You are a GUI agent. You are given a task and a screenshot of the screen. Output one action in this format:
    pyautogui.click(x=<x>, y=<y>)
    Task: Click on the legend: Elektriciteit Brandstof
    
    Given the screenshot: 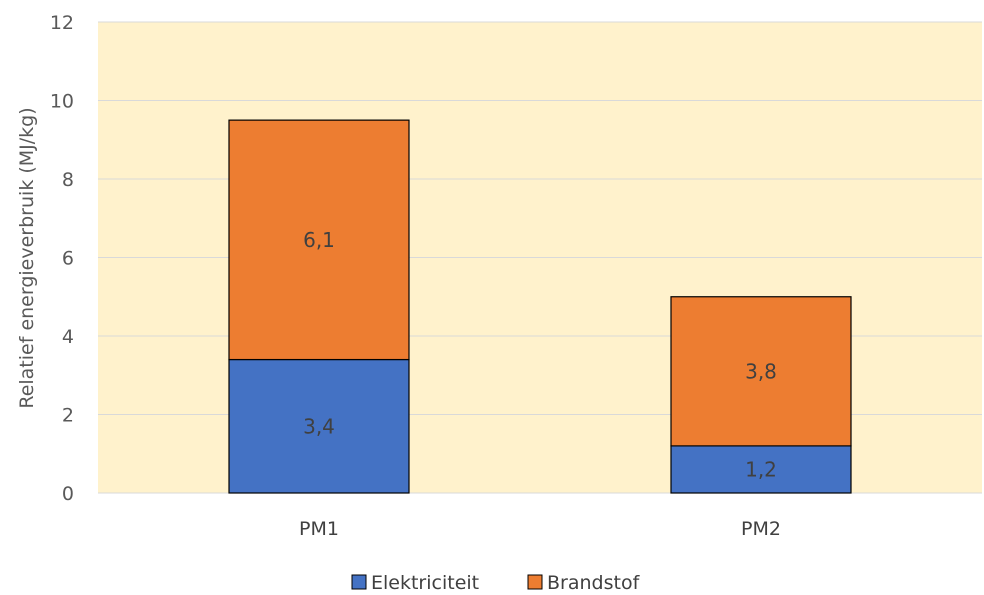 What is the action you would take?
    pyautogui.click(x=496, y=583)
    